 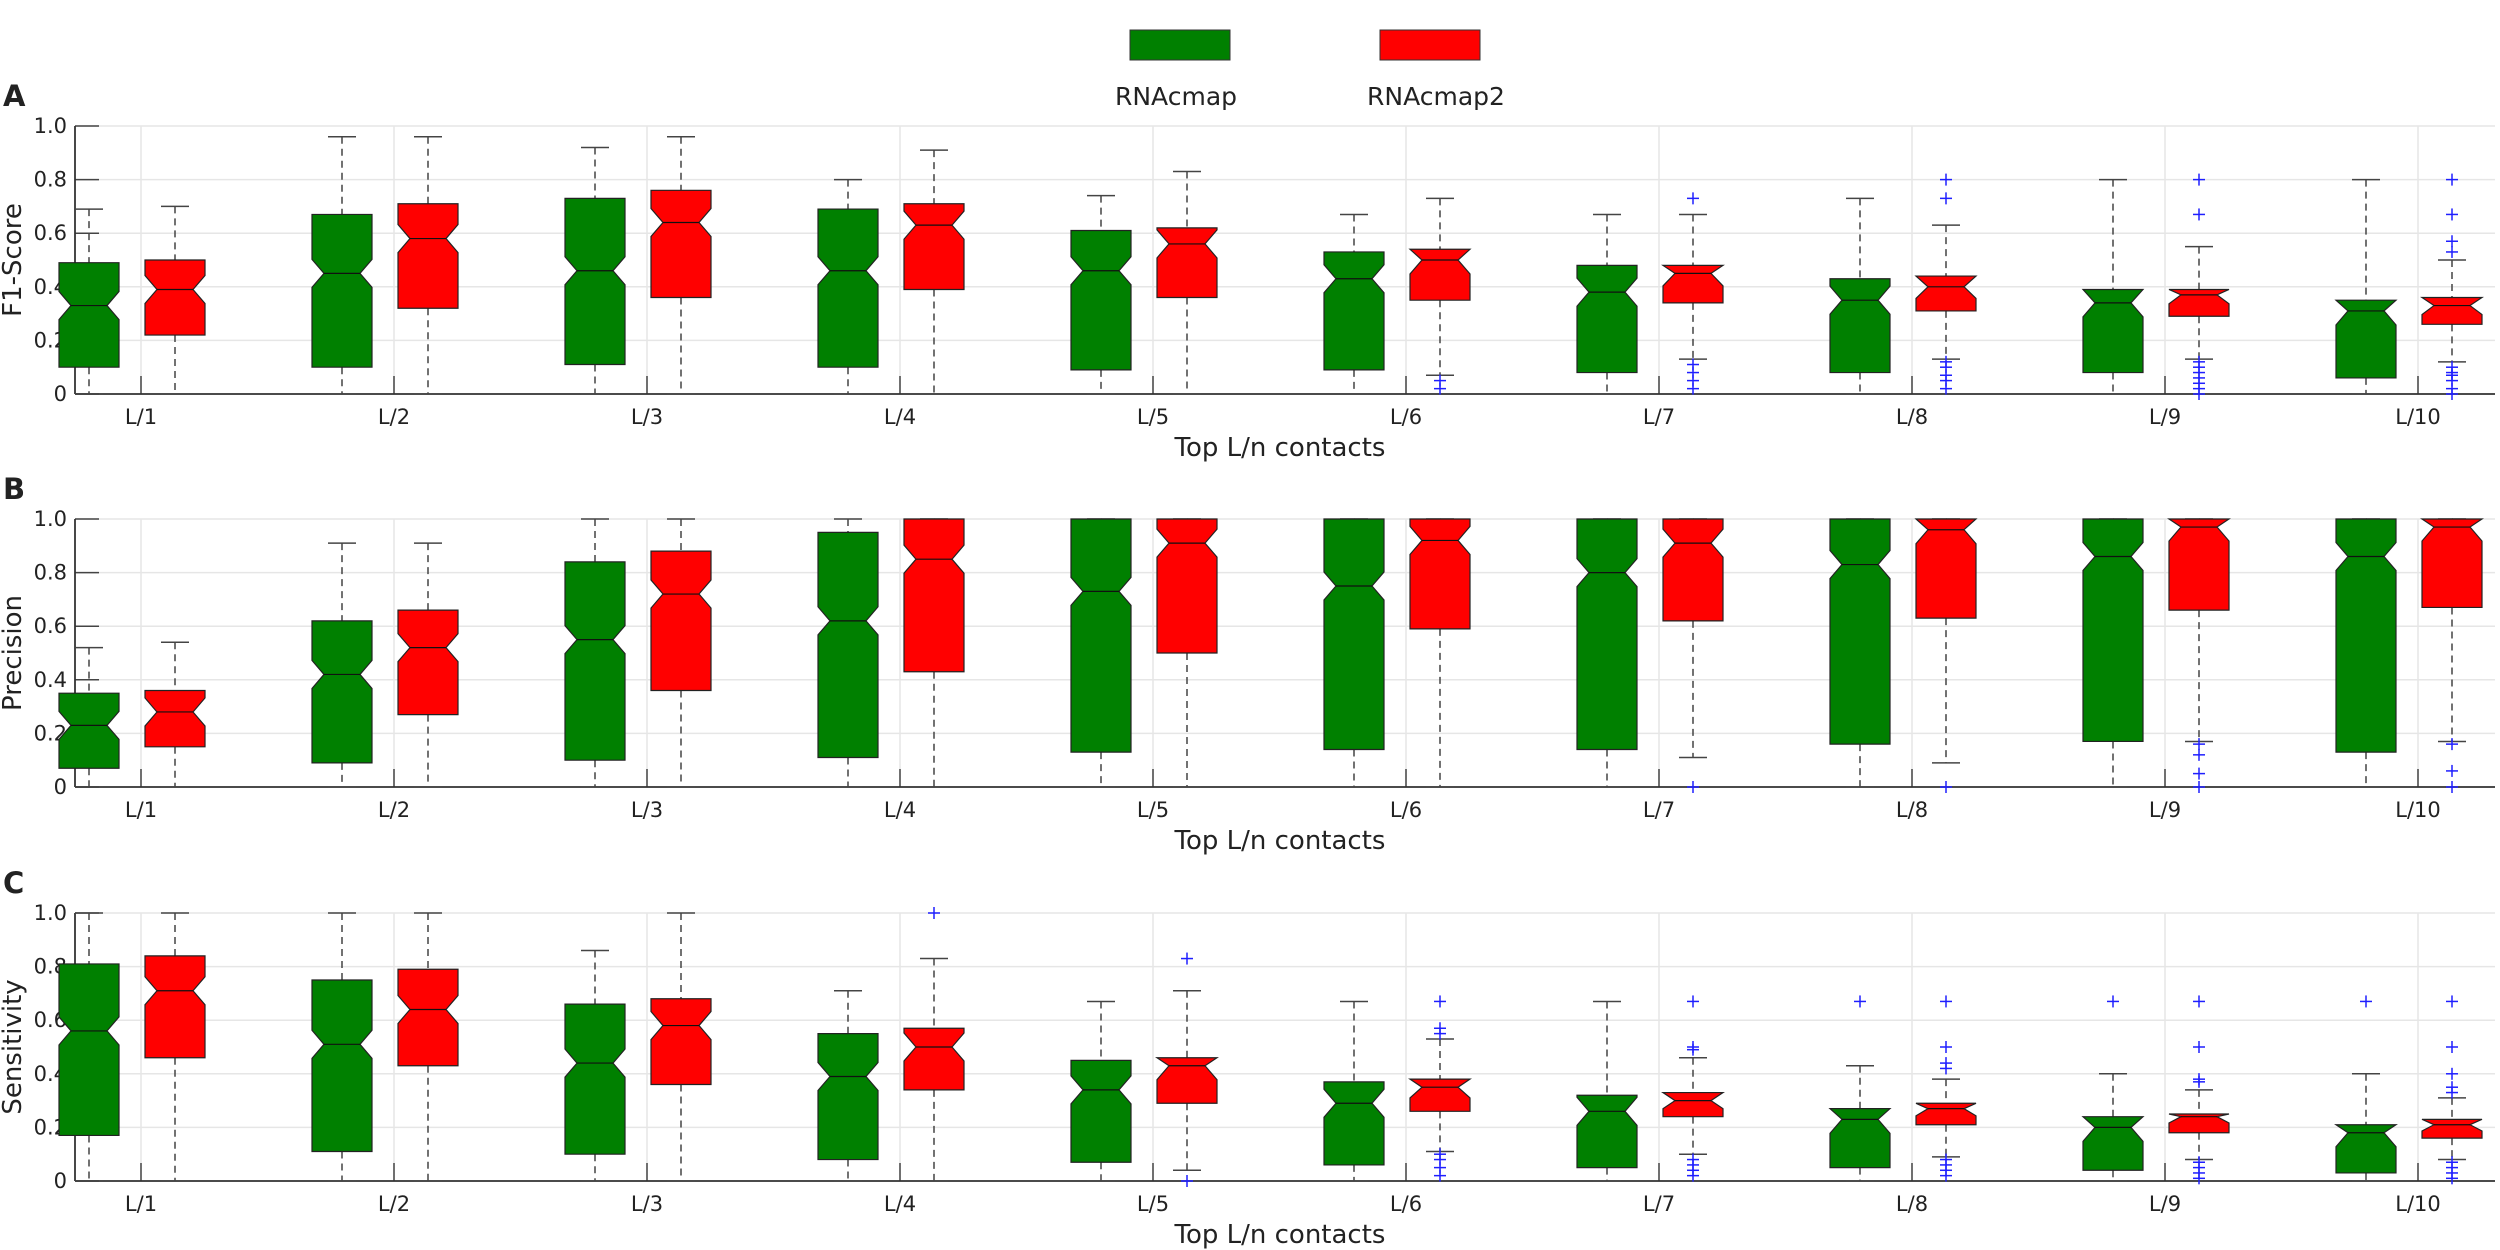 I want to click on x-tick-label-l-8: L/8, so click(x=1912, y=810).